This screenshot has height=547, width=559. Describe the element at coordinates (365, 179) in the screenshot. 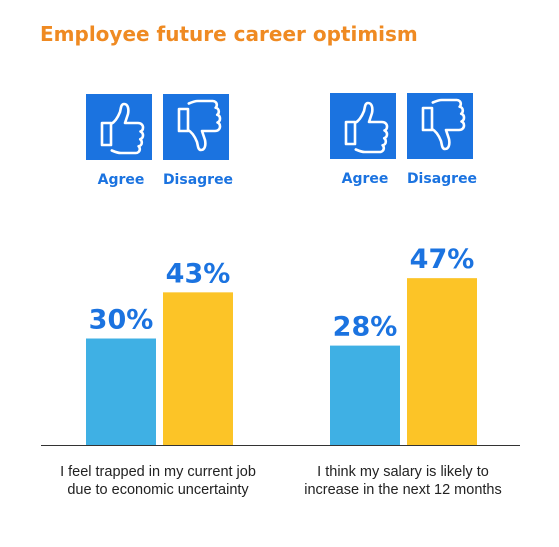

I see `legend-label-agree-2: Agree` at that location.